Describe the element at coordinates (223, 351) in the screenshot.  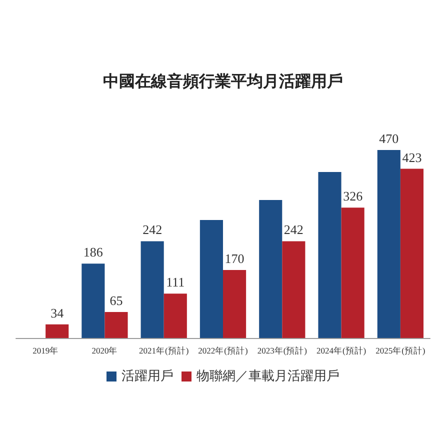
I see `x-tick-label: 2022年(預計)` at that location.